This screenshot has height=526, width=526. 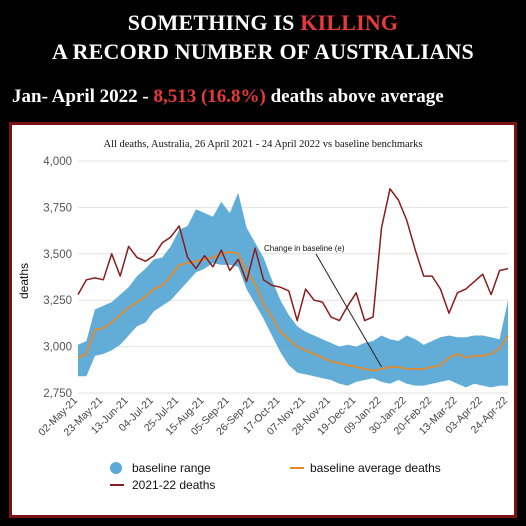 I want to click on annotation: Change in baseline (e), so click(x=323, y=306).